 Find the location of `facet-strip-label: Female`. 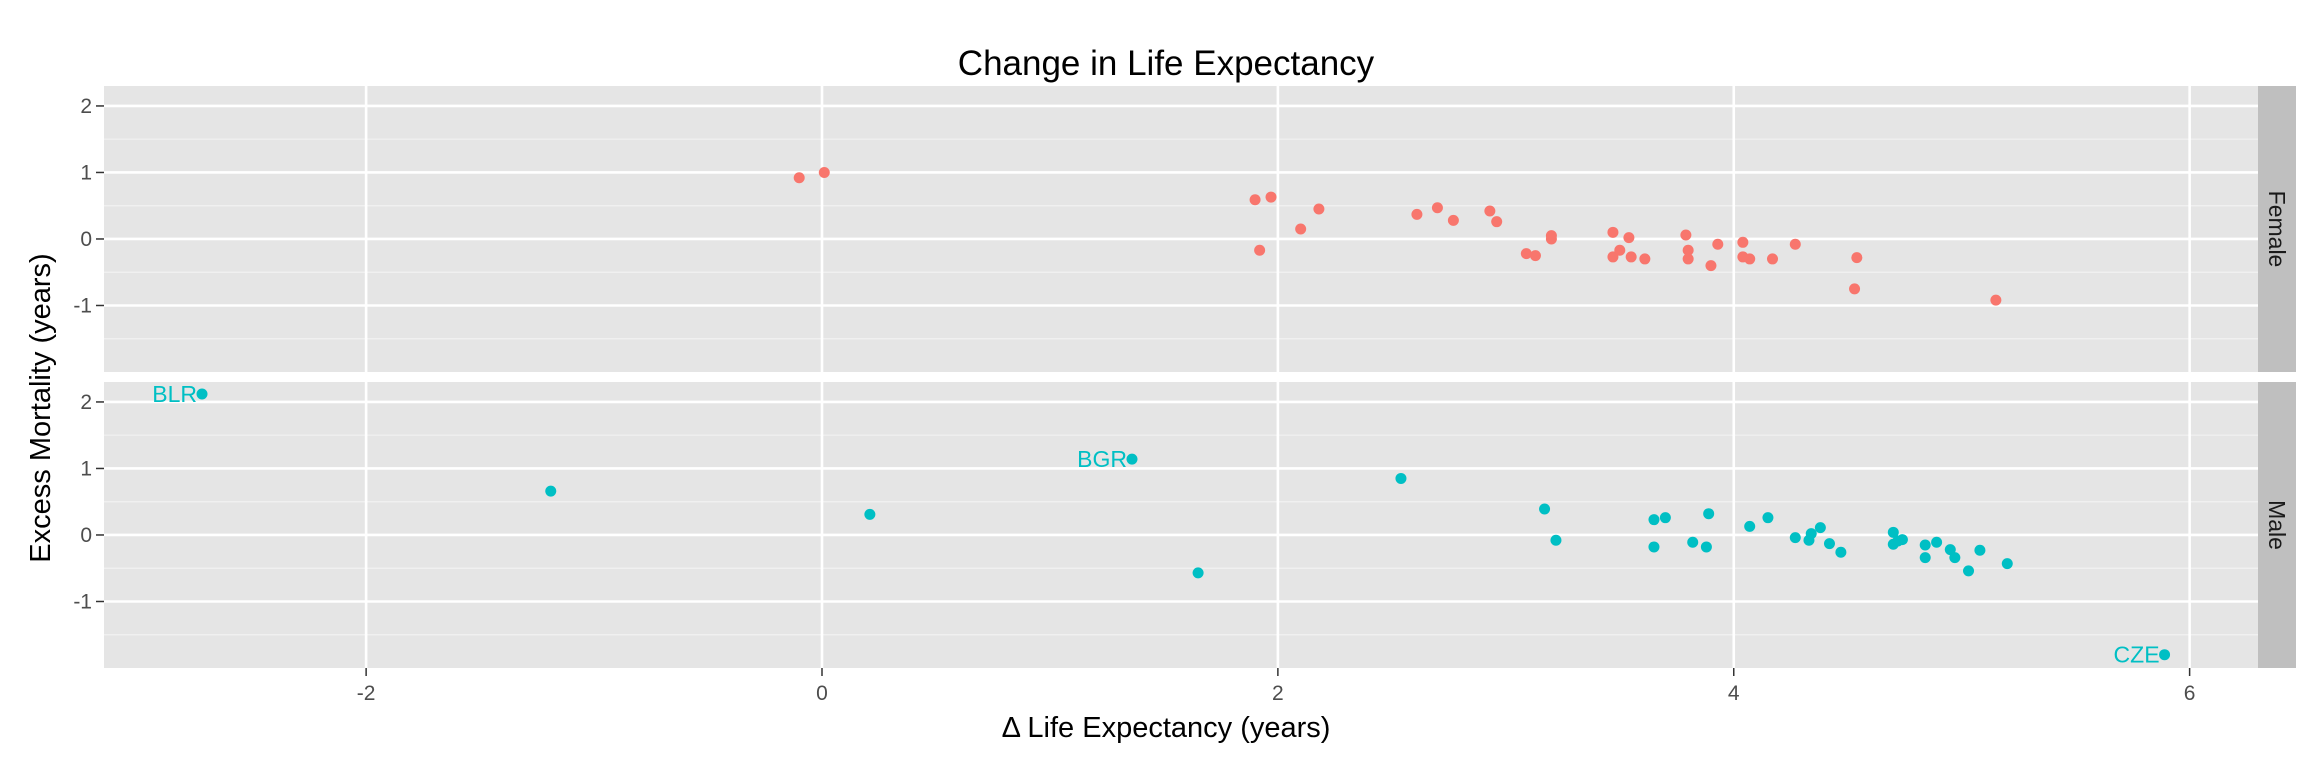

facet-strip-label: Female is located at coordinates (2277, 229).